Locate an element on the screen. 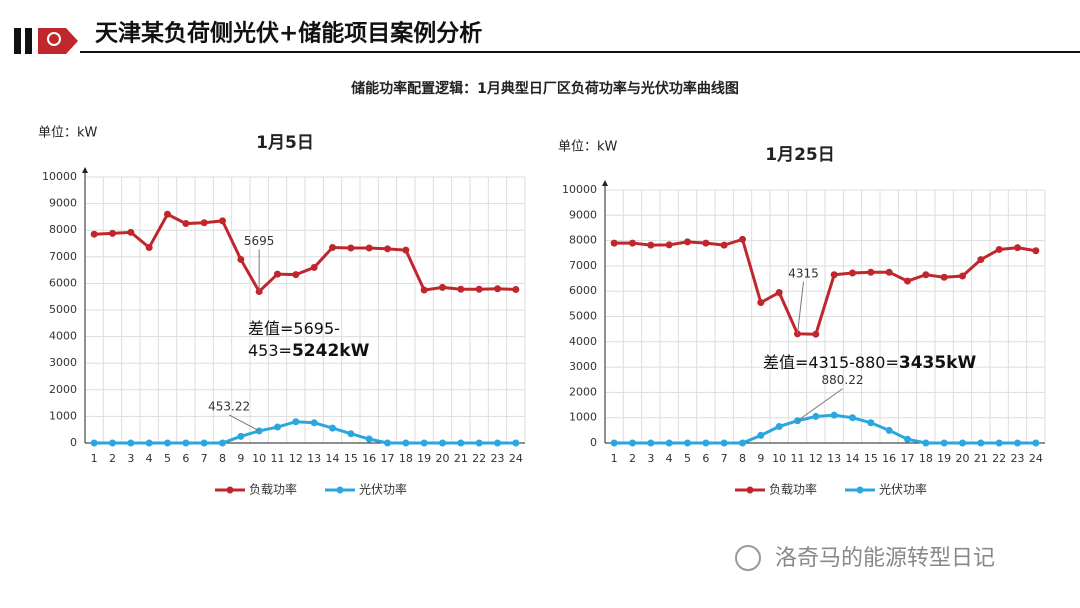 Image resolution: width=1080 pixels, height=608 pixels. annotation: 差值=5695-453=5242kW is located at coordinates (308, 340).